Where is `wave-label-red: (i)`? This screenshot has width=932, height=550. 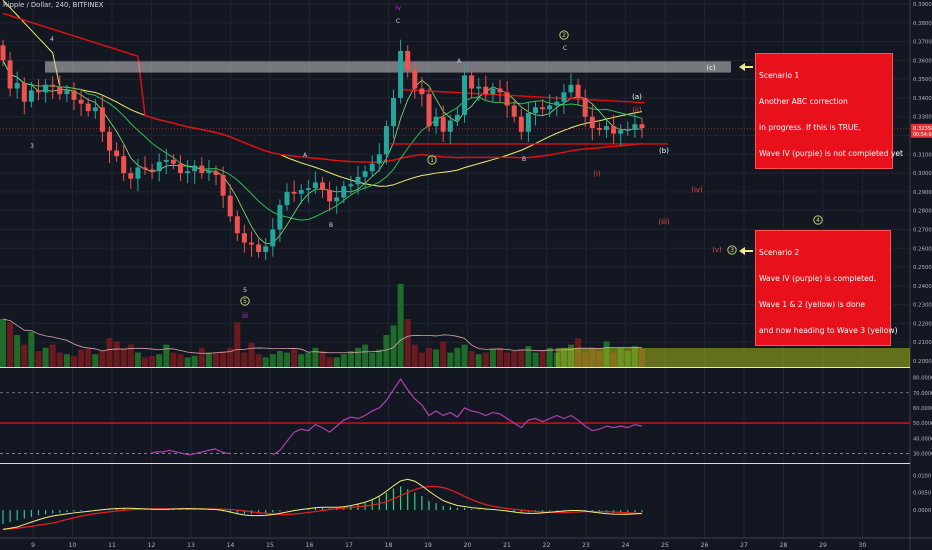
wave-label-red: (i) is located at coordinates (597, 174).